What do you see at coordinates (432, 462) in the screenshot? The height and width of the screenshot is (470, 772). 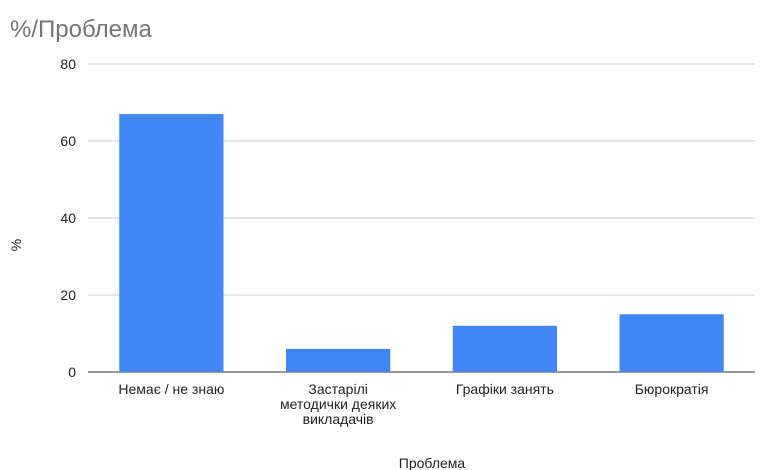 I see `x-axis-label: Проблема` at bounding box center [432, 462].